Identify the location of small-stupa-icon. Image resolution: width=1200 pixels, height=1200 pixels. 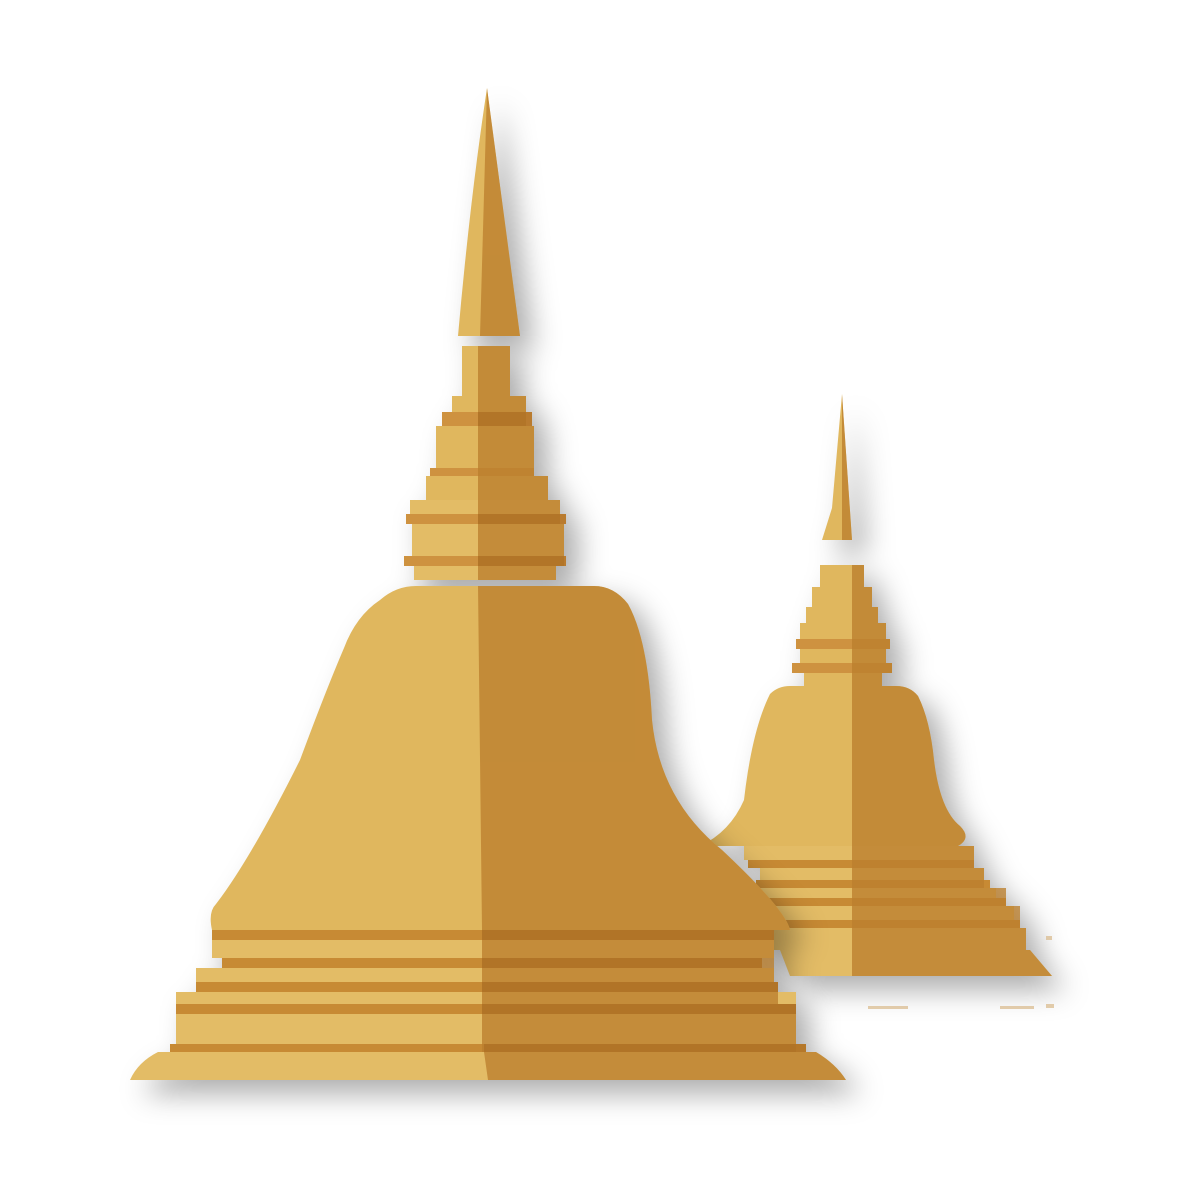
(876, 685).